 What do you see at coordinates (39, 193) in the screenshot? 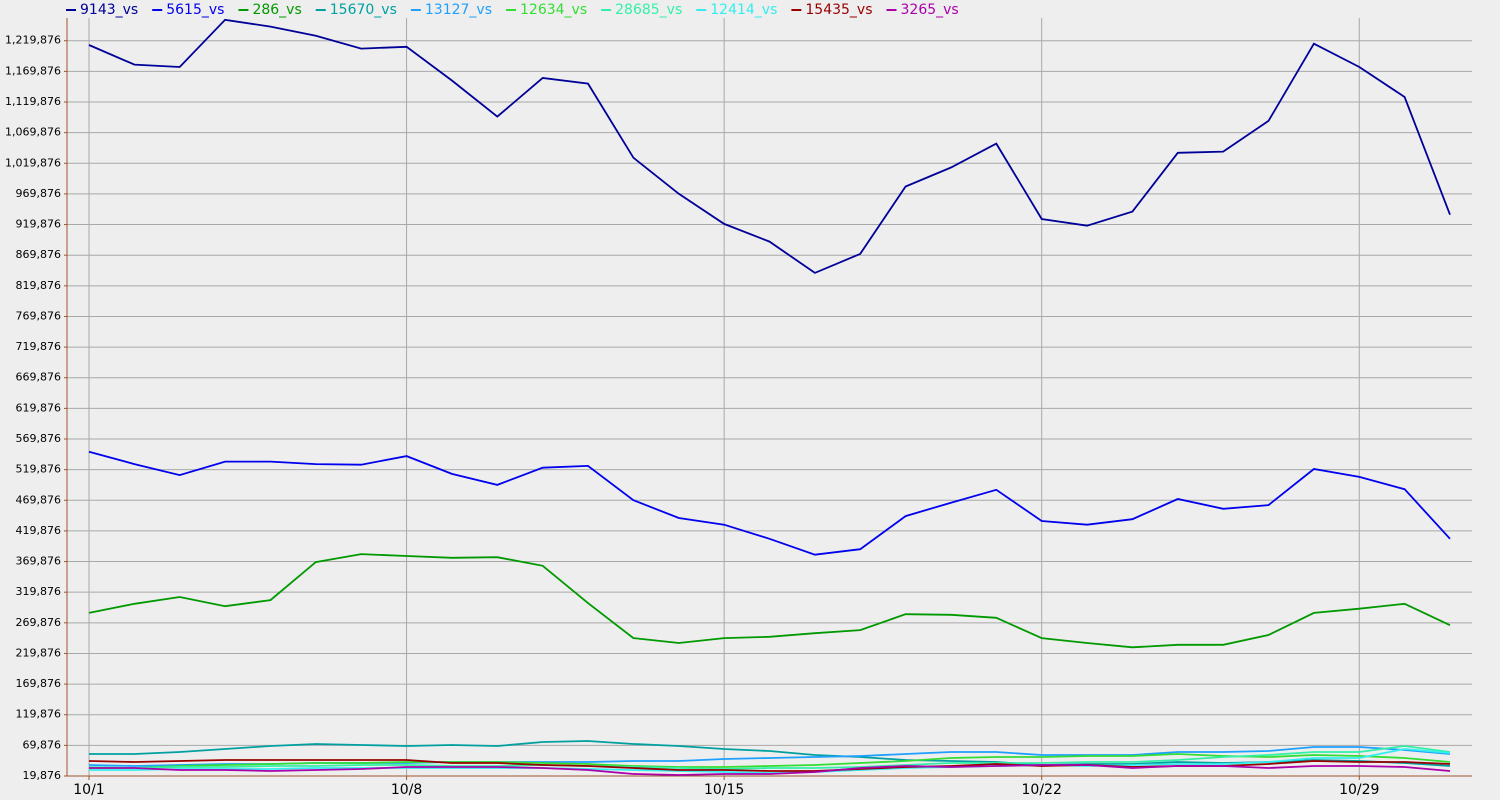
I see `y-tick-label: 969,876` at bounding box center [39, 193].